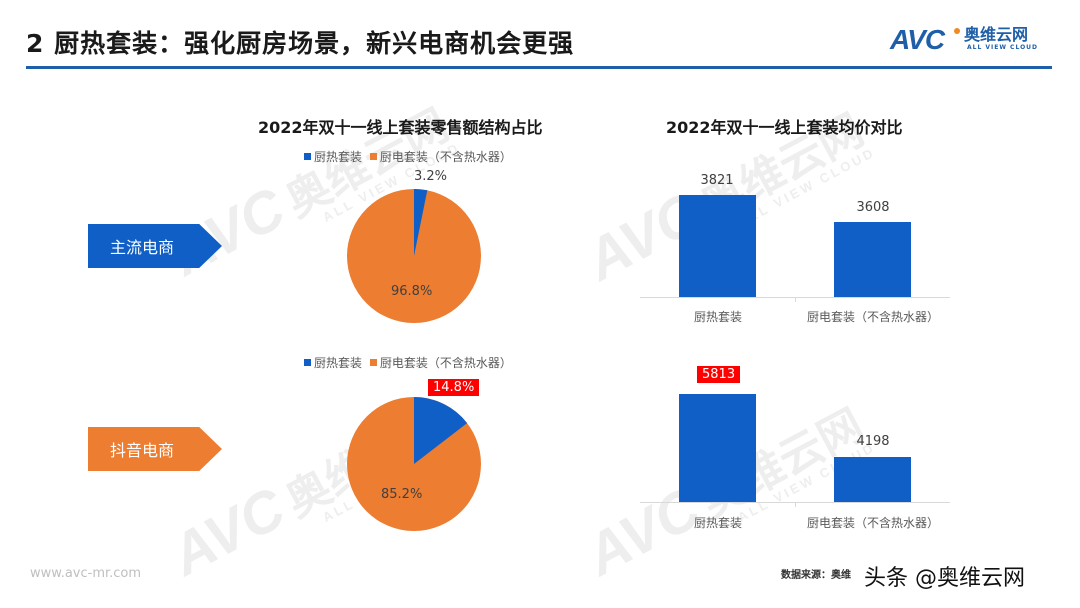 This screenshot has width=1080, height=608. I want to click on logo-name-cn: 奥维云网, so click(996, 34).